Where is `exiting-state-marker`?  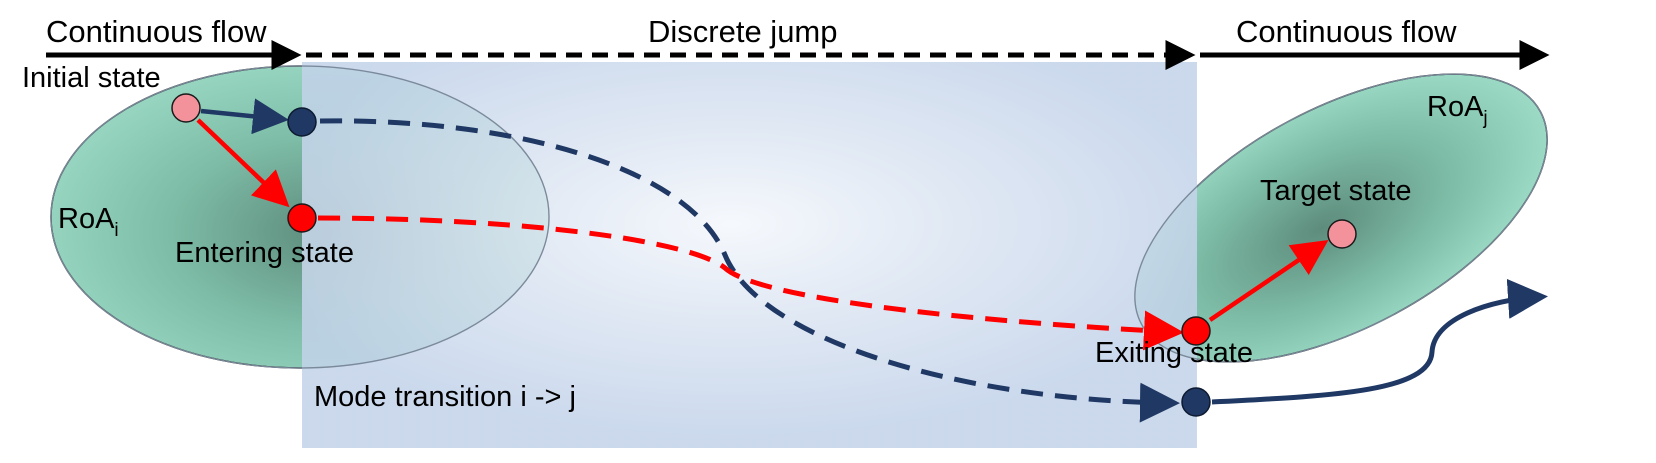 exiting-state-marker is located at coordinates (1196, 331).